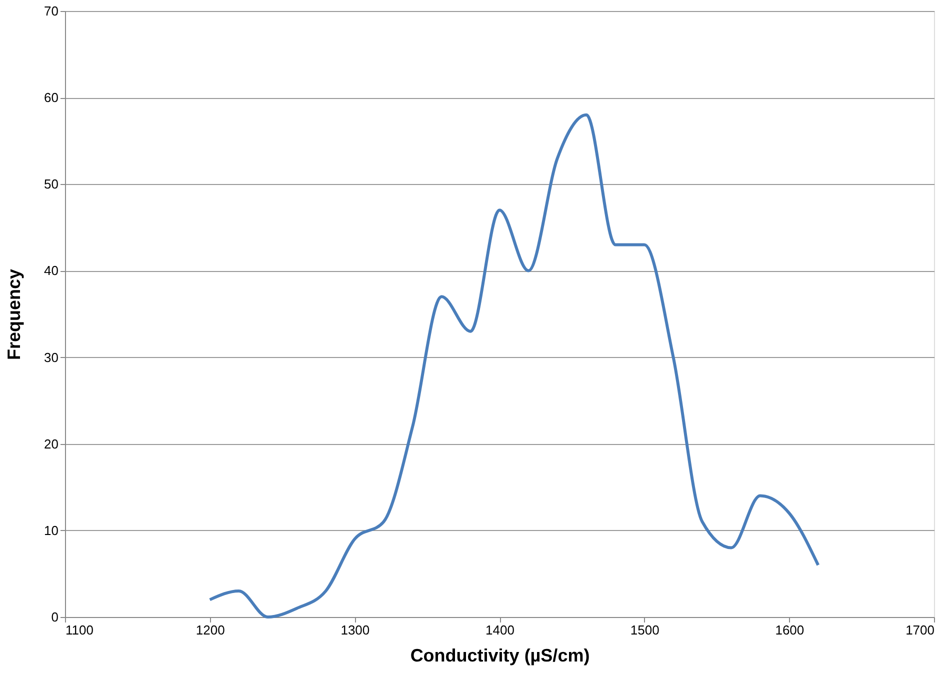 This screenshot has height=679, width=951. What do you see at coordinates (51, 270) in the screenshot?
I see `y-tick-label: 40` at bounding box center [51, 270].